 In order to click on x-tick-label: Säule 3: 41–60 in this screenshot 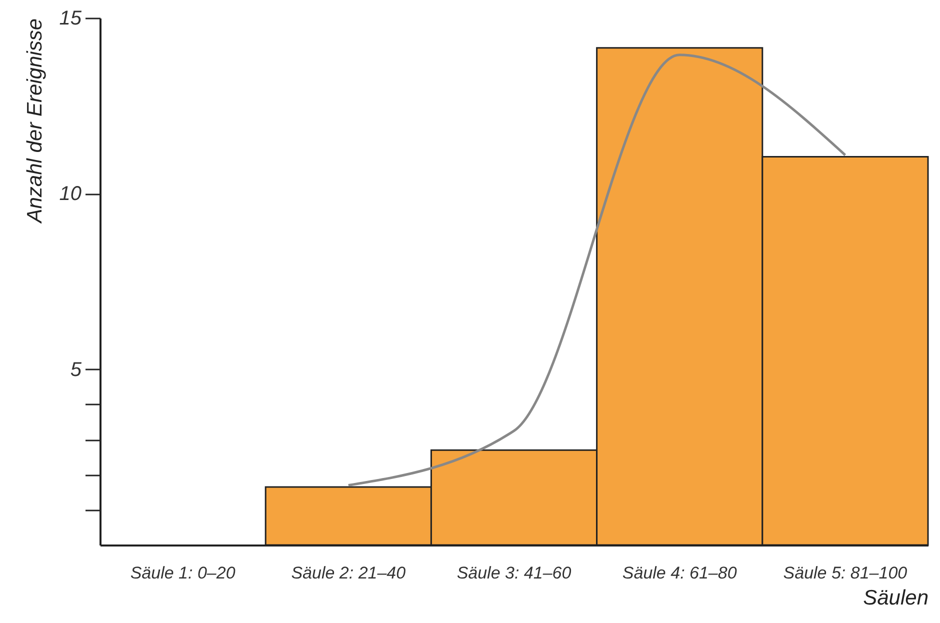, I will do `click(514, 573)`.